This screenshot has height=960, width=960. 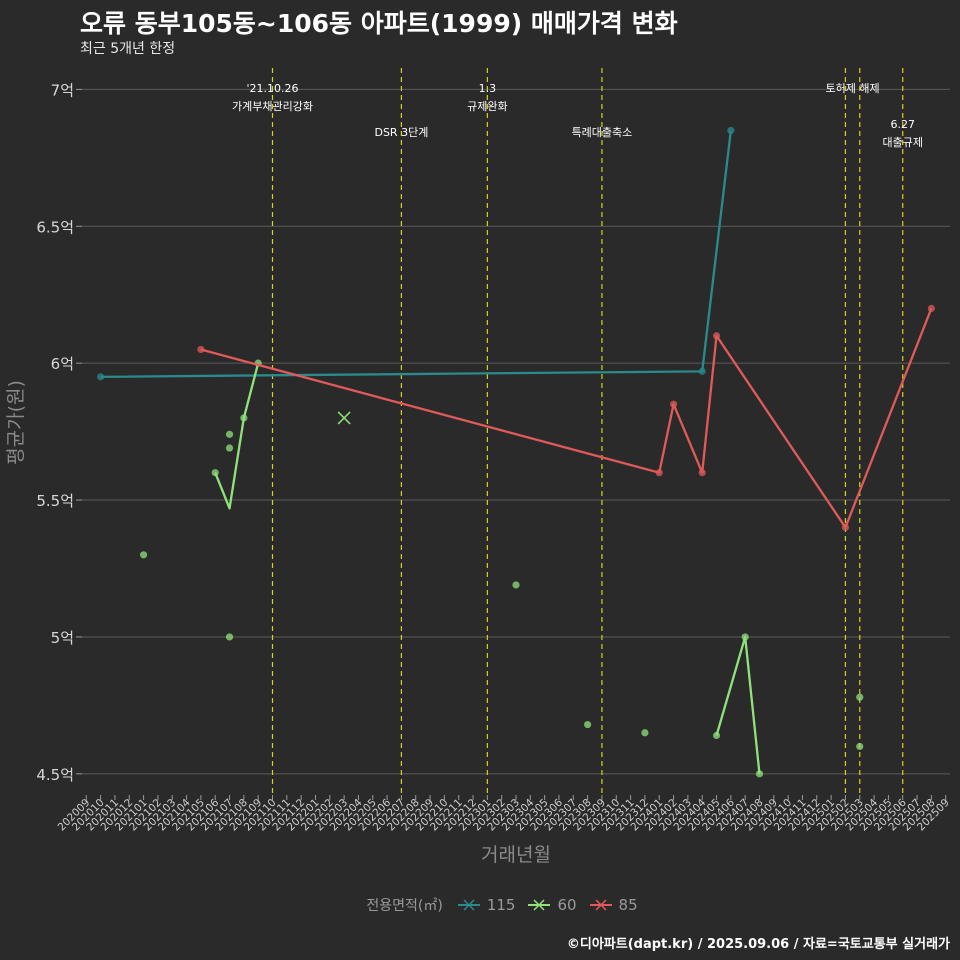 I want to click on legend-label-115: 115, so click(x=501, y=905).